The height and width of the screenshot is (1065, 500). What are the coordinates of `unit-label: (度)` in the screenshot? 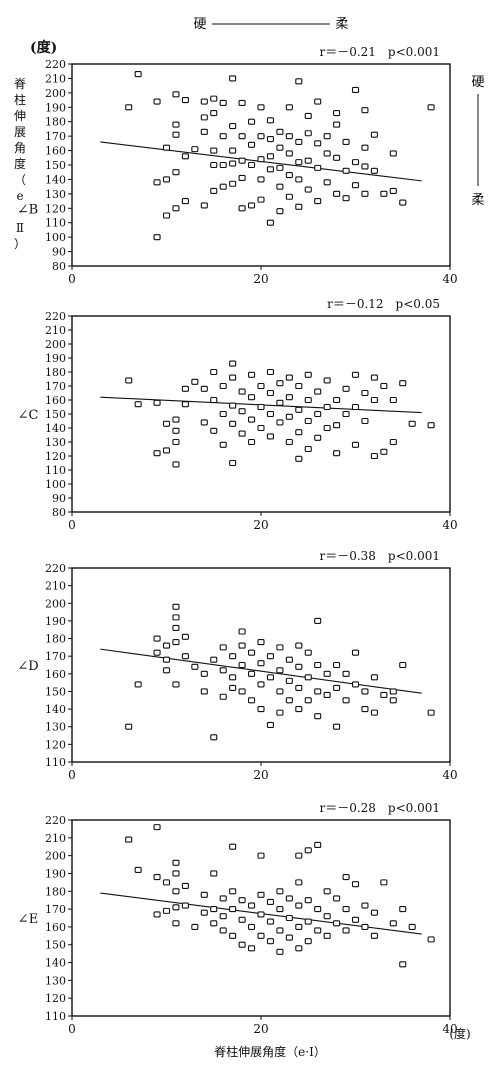 It's located at (43, 47).